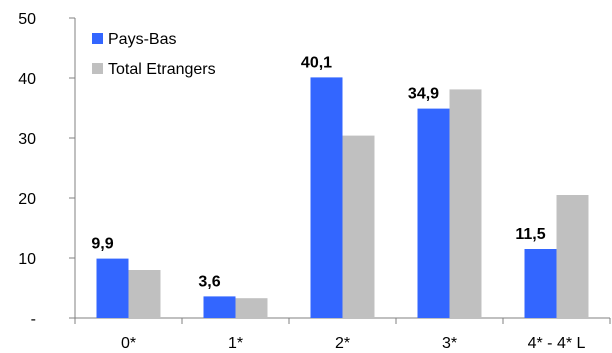 The height and width of the screenshot is (353, 612). I want to click on legend-label: Pays-Bas, so click(142, 39).